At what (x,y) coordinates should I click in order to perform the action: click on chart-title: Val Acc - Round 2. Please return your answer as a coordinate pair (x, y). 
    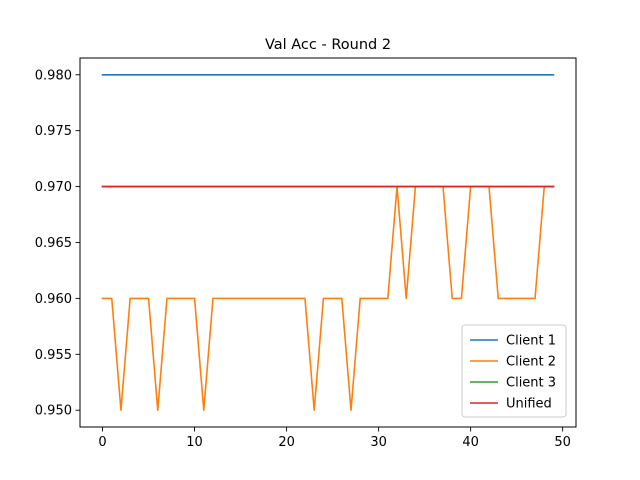
    Looking at the image, I should click on (328, 45).